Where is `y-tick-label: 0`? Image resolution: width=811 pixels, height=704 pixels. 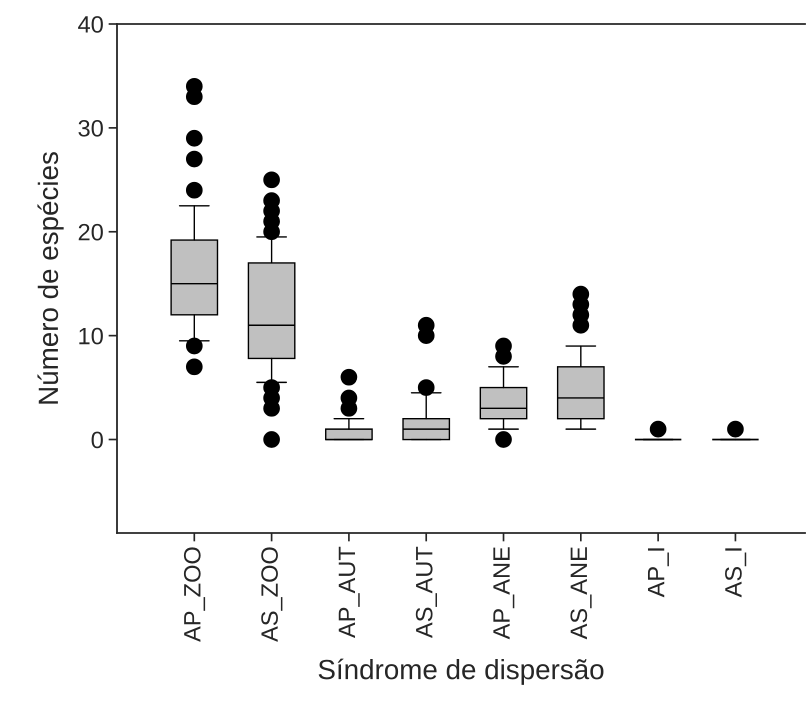
y-tick-label: 0 is located at coordinates (97, 440).